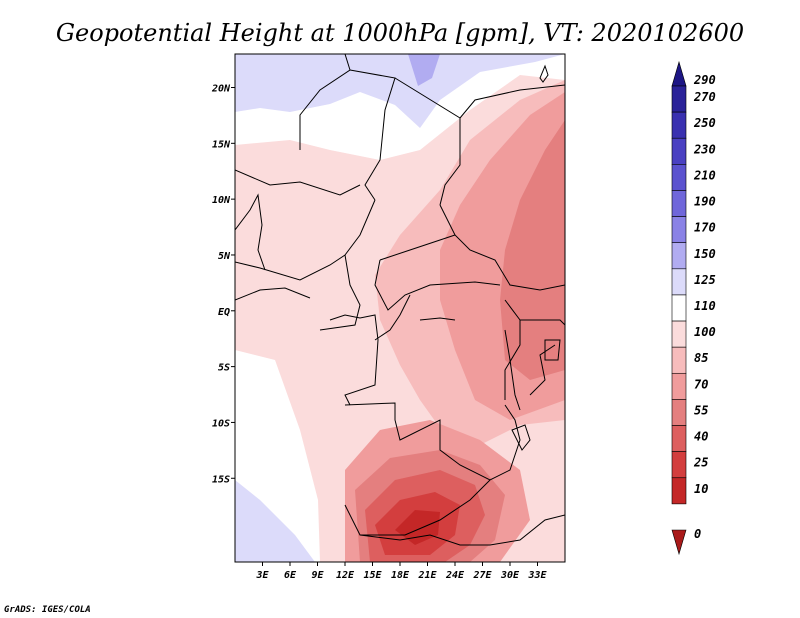 The height and width of the screenshot is (618, 800). What do you see at coordinates (705, 332) in the screenshot?
I see `colorbar-label: 100` at bounding box center [705, 332].